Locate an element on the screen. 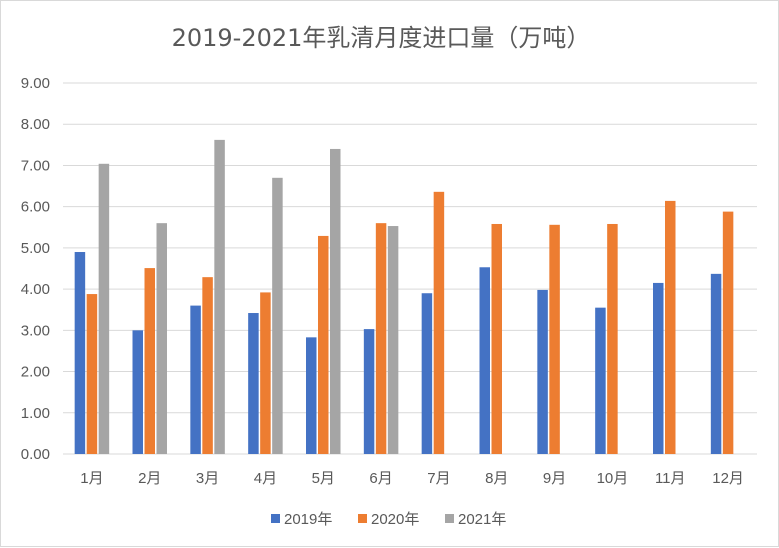  y-tick-label: 6.00 is located at coordinates (35, 207).